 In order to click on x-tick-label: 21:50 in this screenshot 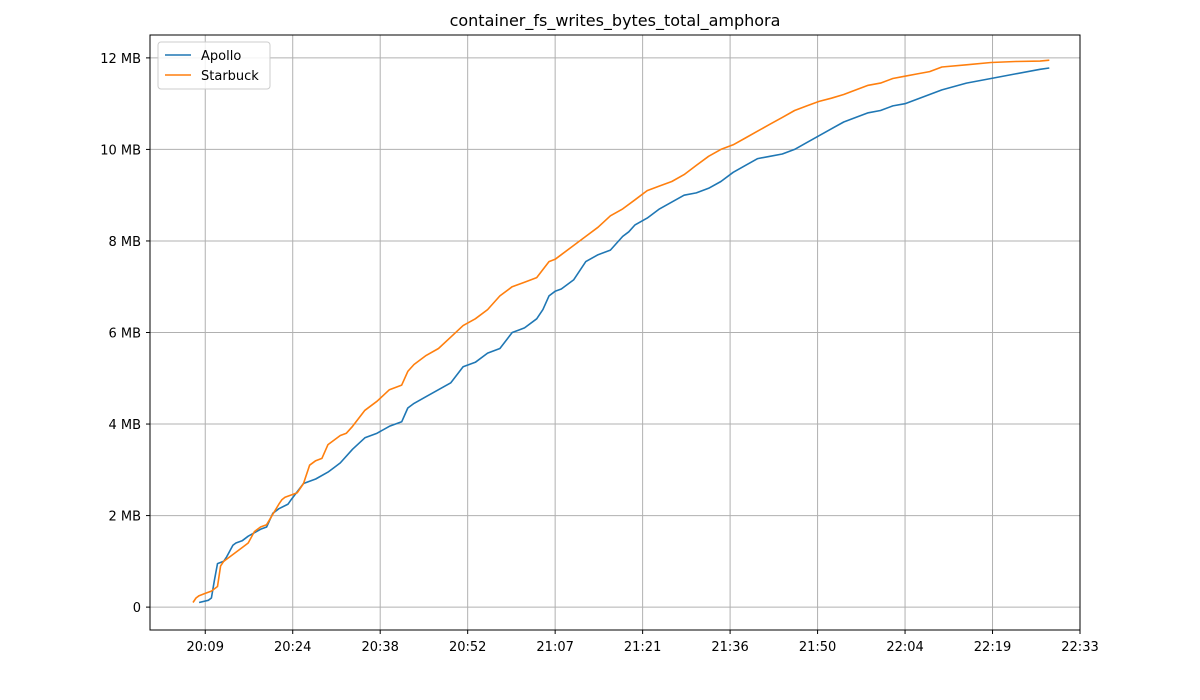, I will do `click(817, 647)`.